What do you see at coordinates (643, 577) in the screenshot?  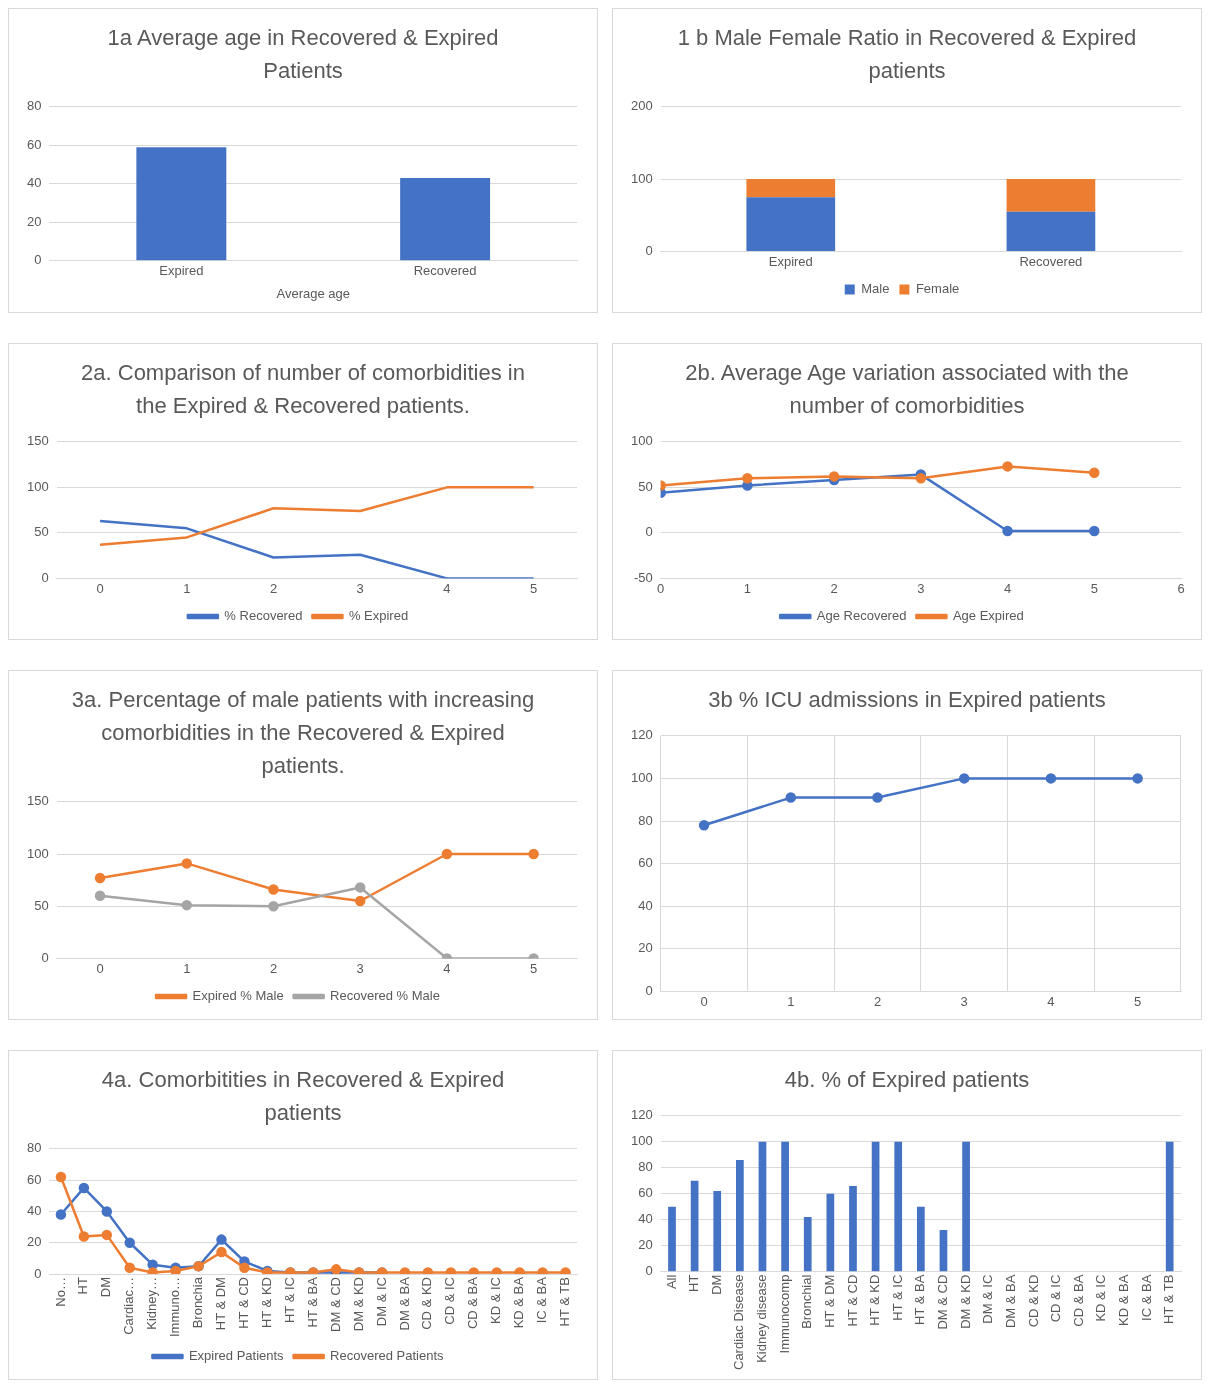 I see `y-tick-label: -50` at bounding box center [643, 577].